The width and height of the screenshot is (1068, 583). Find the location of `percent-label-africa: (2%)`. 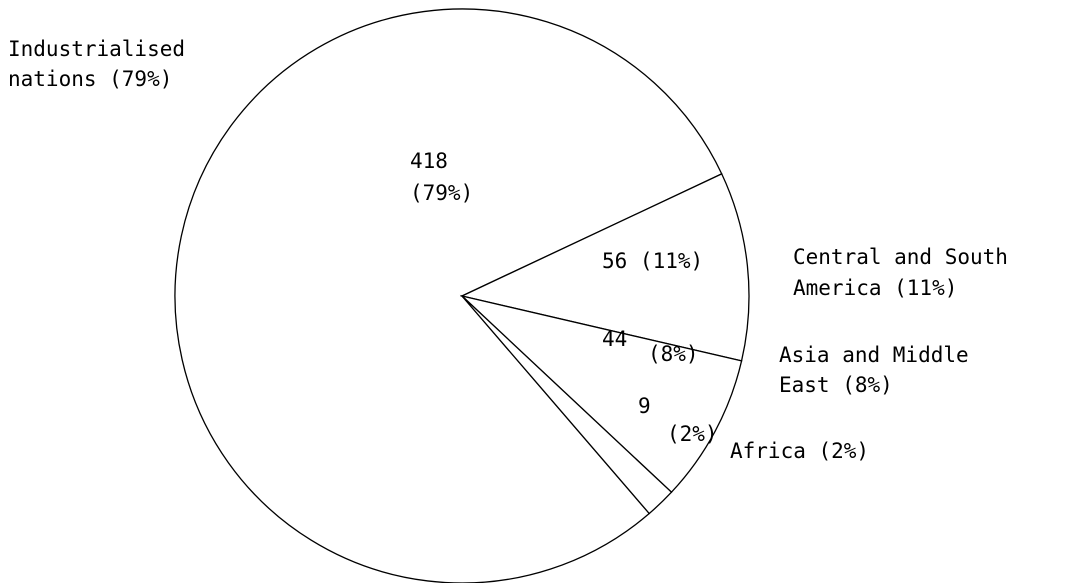

percent-label-africa: (2%) is located at coordinates (692, 434).